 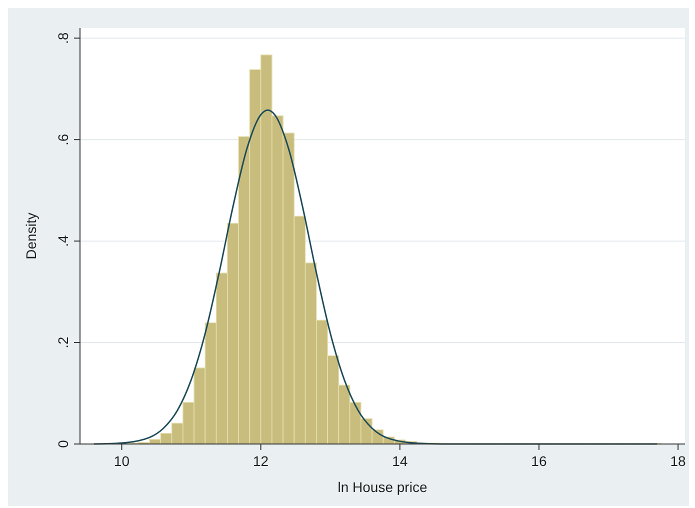 What do you see at coordinates (400, 461) in the screenshot?
I see `x-tick-label: 14` at bounding box center [400, 461].